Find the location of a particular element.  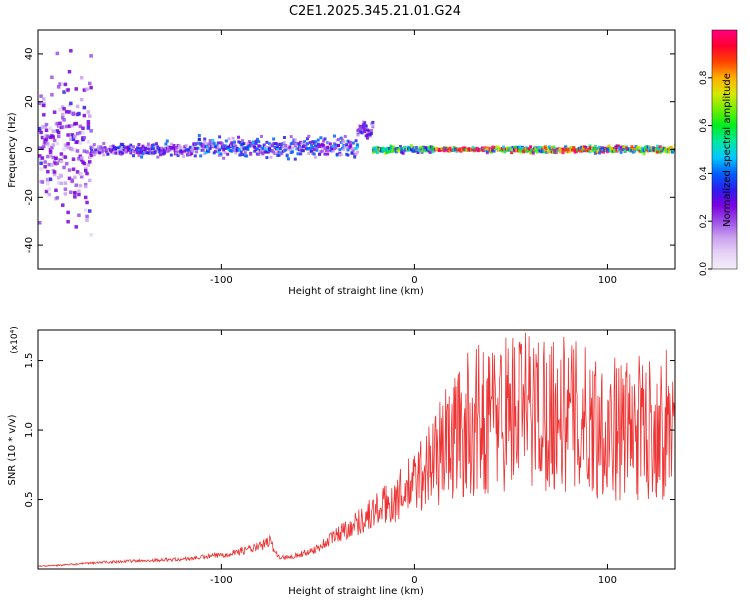

x-tick-label: 0 is located at coordinates (414, 280).